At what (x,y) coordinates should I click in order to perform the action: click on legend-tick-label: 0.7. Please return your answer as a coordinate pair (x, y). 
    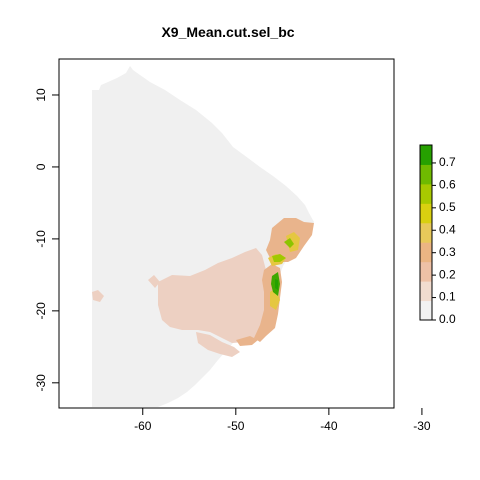
    Looking at the image, I should click on (447, 162).